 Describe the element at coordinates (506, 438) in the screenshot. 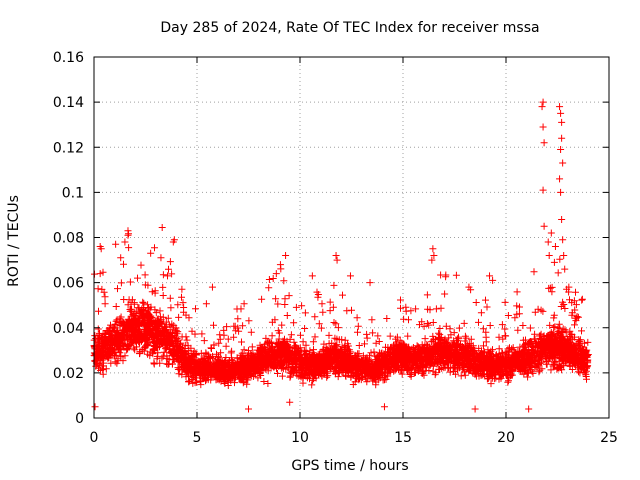

I see `x-tick-label: 20` at that location.